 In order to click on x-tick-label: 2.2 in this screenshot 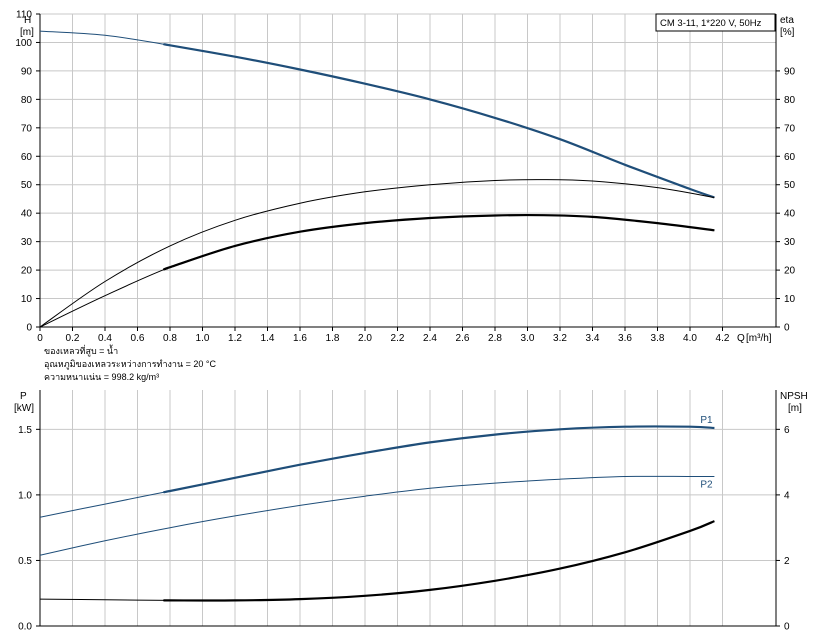, I will do `click(398, 338)`.